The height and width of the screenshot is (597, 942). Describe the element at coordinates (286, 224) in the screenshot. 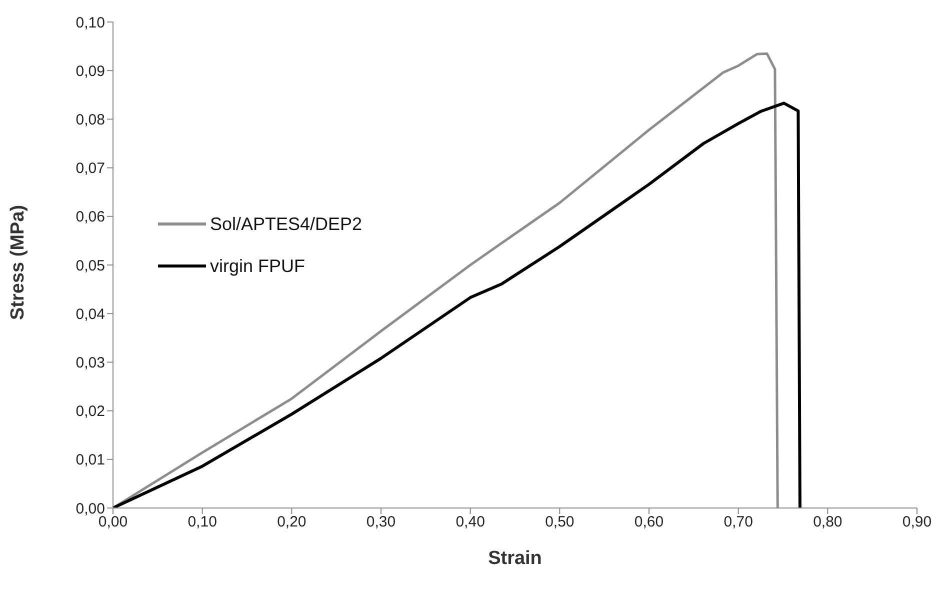

I see `legend-label: Sol/APTES4/DEP2` at that location.